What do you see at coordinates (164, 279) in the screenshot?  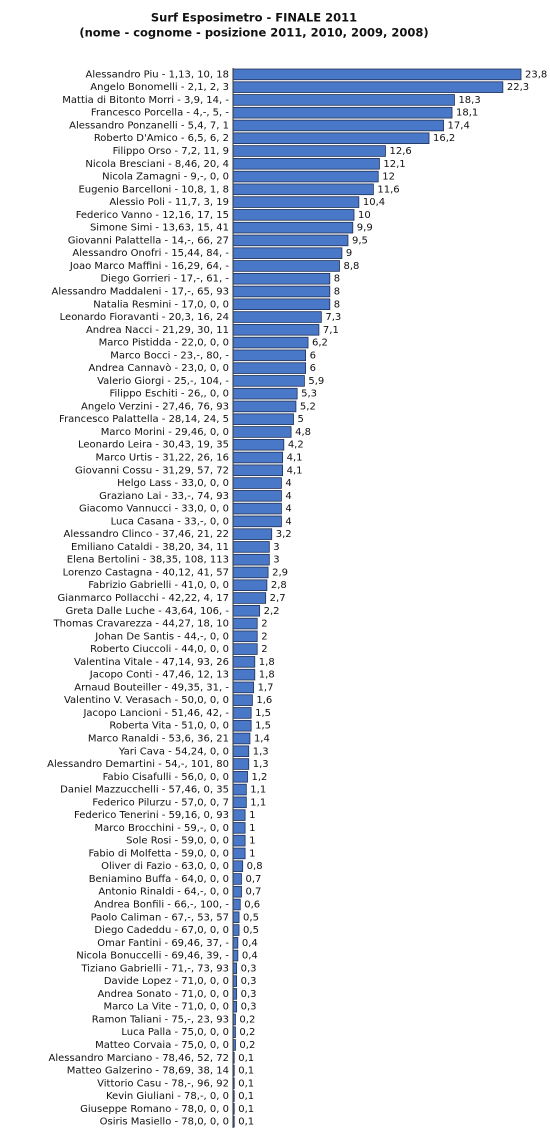 I see `y-tick-label: Diego Gorrieri - 17,-, 61, -` at bounding box center [164, 279].